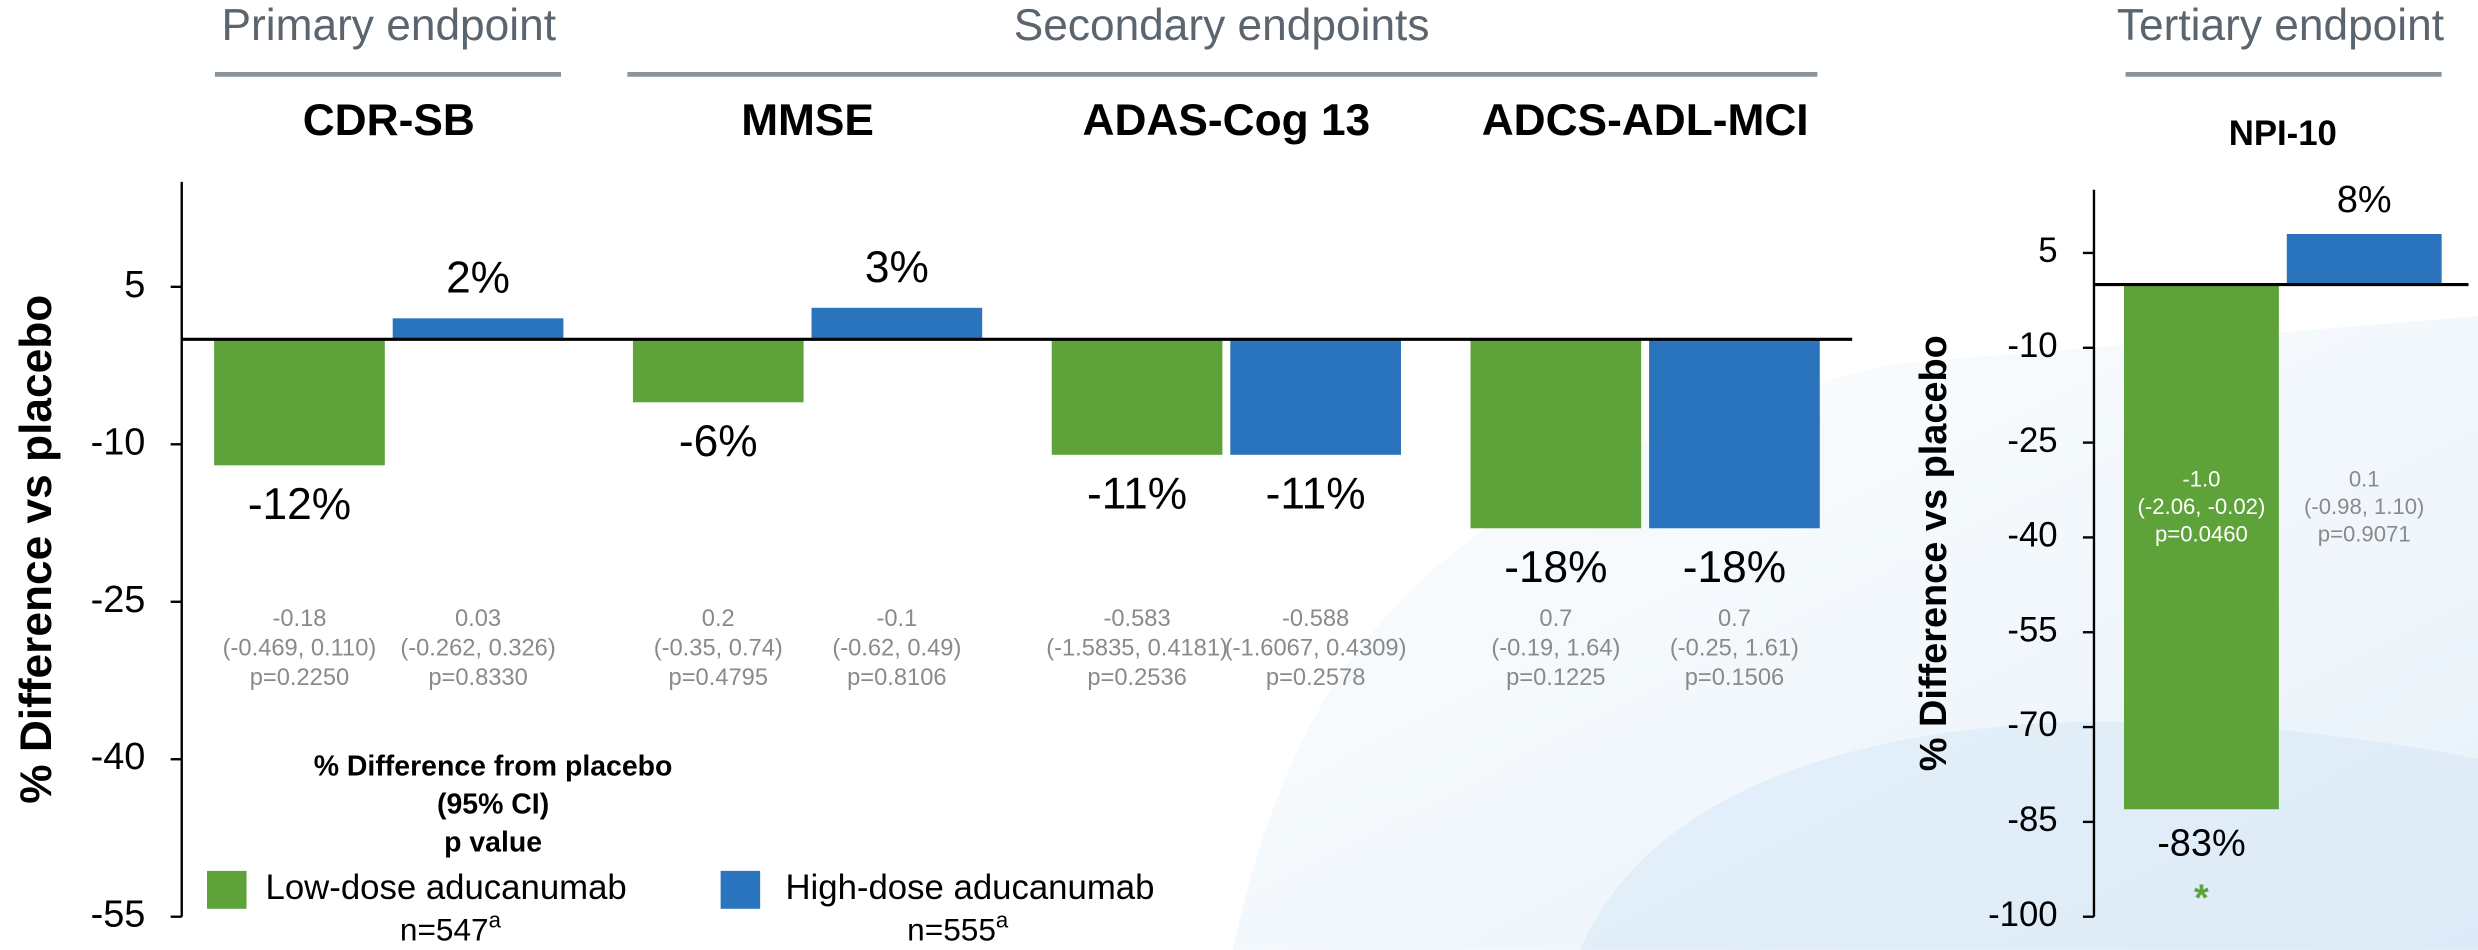 The image size is (2478, 950). I want to click on stat-label: 0.03, so click(478, 619).